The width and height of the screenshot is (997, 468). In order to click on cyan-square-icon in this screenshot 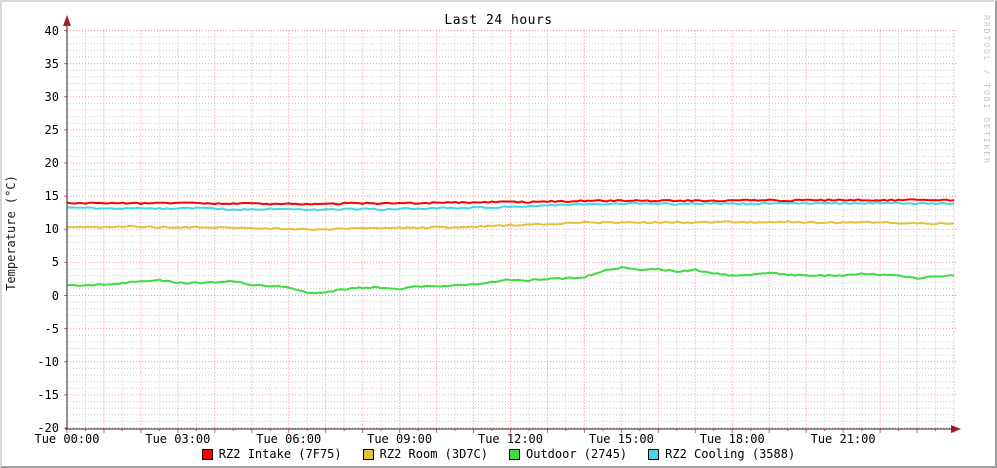, I will do `click(654, 454)`.